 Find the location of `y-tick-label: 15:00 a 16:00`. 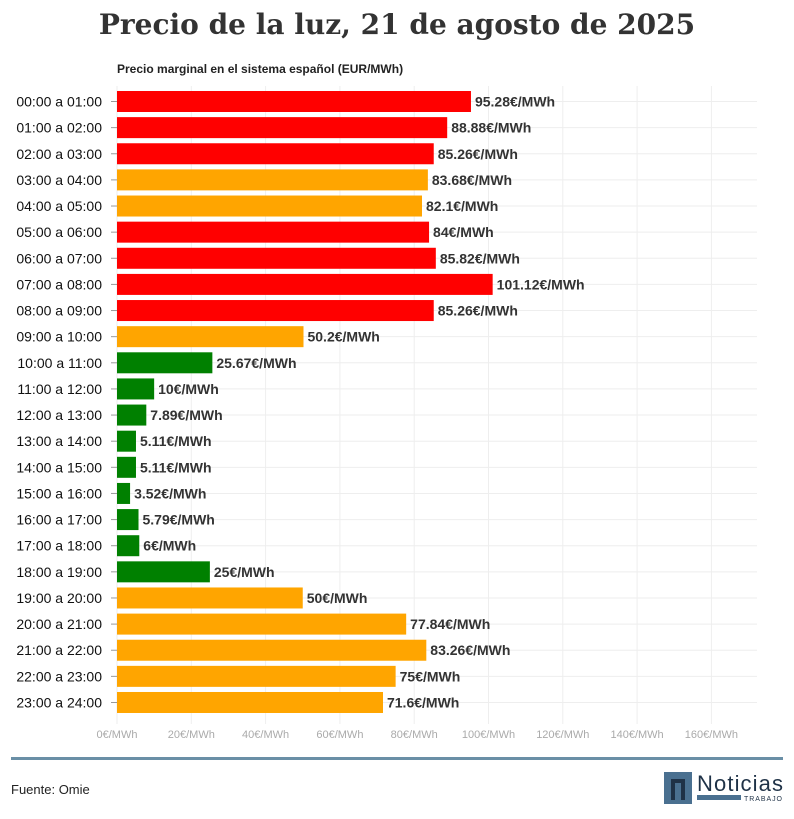

y-tick-label: 15:00 a 16:00 is located at coordinates (59, 493).